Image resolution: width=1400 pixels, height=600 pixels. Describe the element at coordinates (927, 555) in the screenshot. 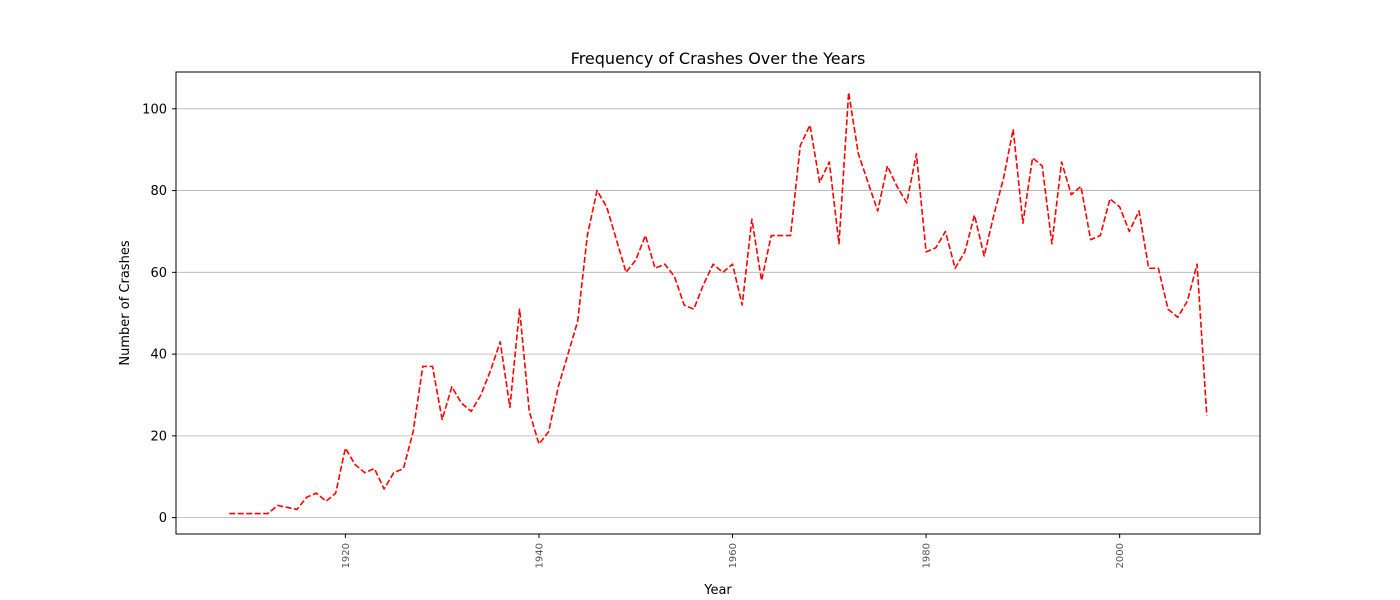

I see `xtick-label-1980: 1980` at that location.